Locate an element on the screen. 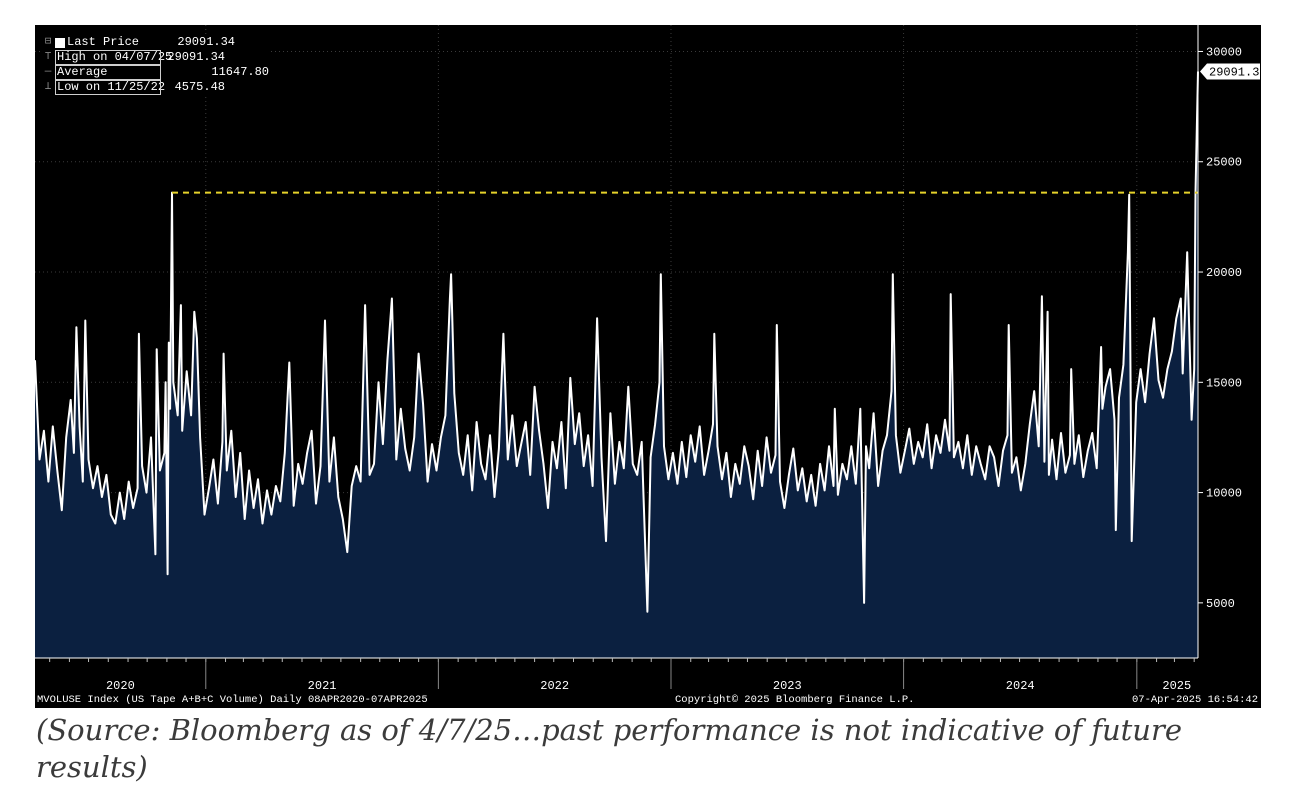 The width and height of the screenshot is (1290, 801). y-tick-label: 10000 is located at coordinates (1224, 494).